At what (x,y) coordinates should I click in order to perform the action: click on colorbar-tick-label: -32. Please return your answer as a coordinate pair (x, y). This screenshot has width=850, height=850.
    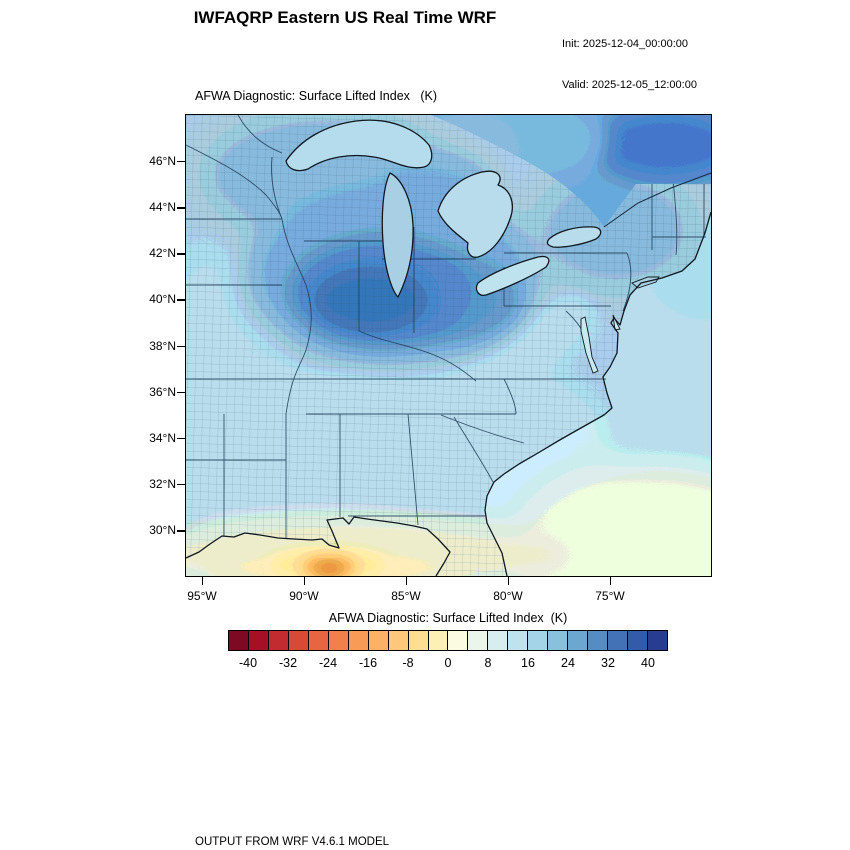
    Looking at the image, I should click on (288, 663).